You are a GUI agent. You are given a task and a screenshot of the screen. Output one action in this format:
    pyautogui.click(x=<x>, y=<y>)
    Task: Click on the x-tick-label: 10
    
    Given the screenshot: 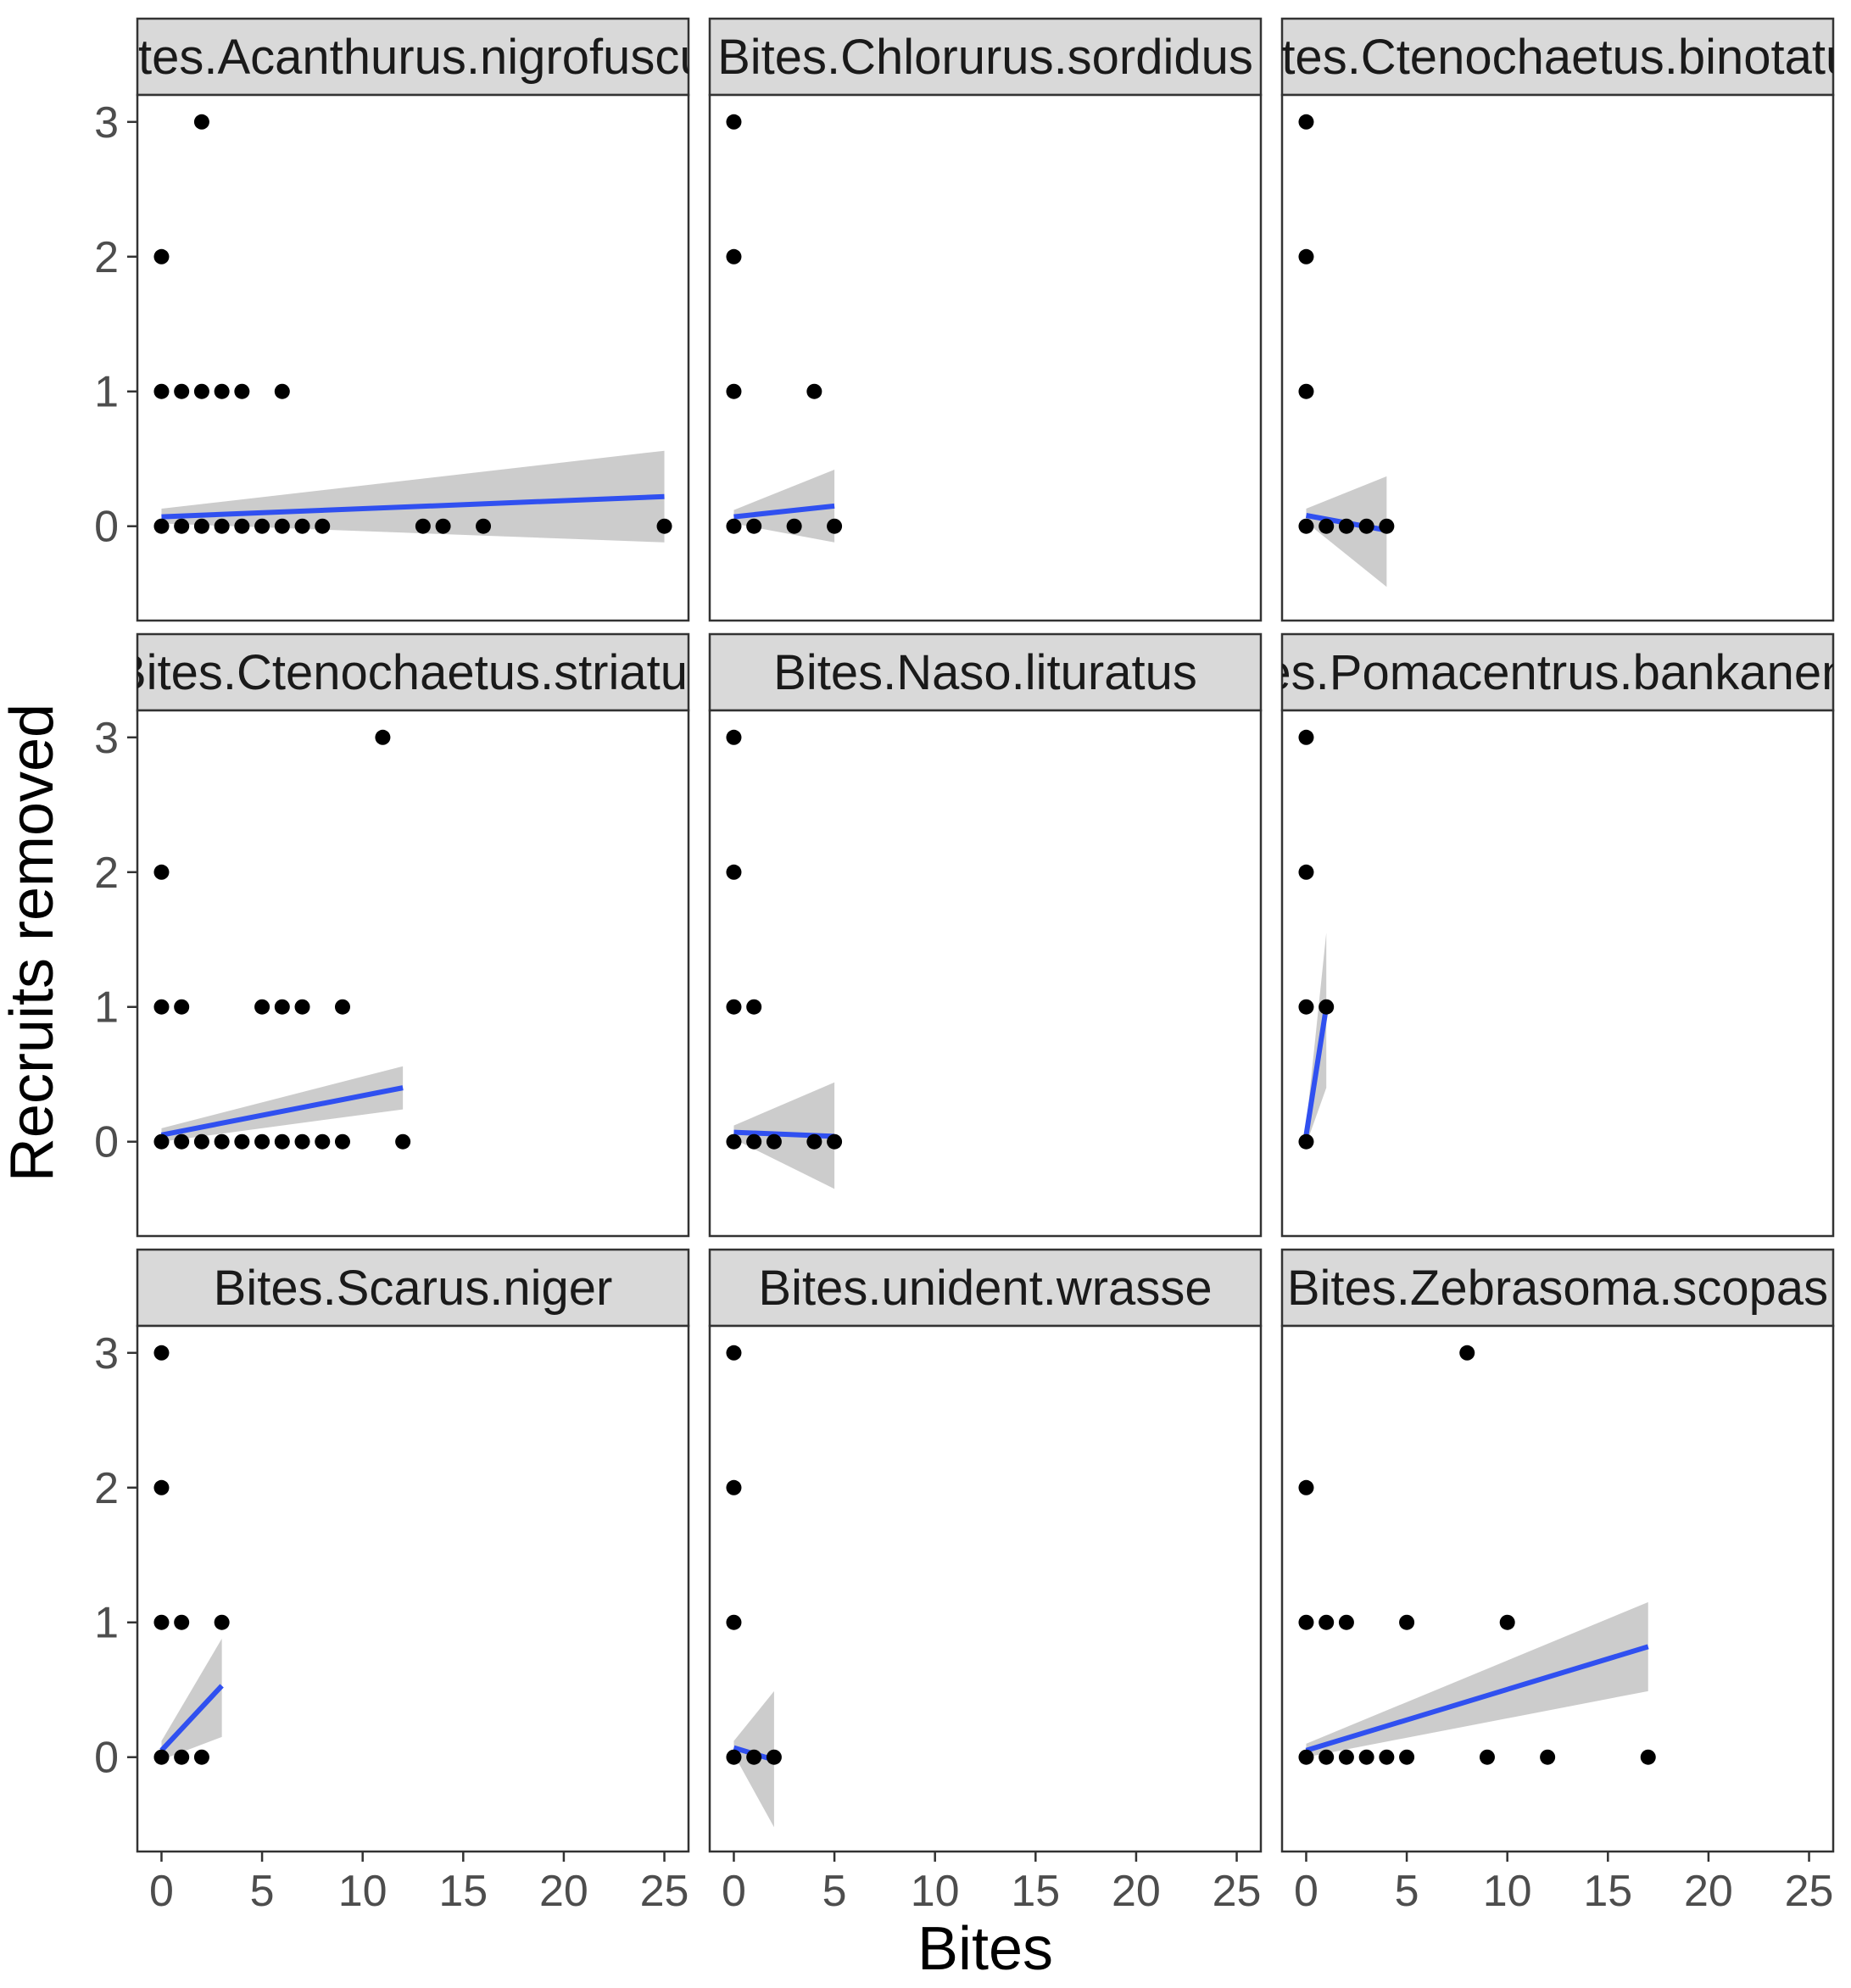 What is the action you would take?
    pyautogui.click(x=935, y=1891)
    